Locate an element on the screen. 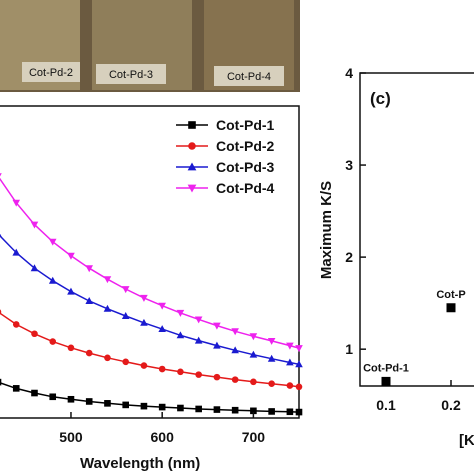 This screenshot has width=474, height=474. data-point-label: Cot-Pd-1 is located at coordinates (386, 368).